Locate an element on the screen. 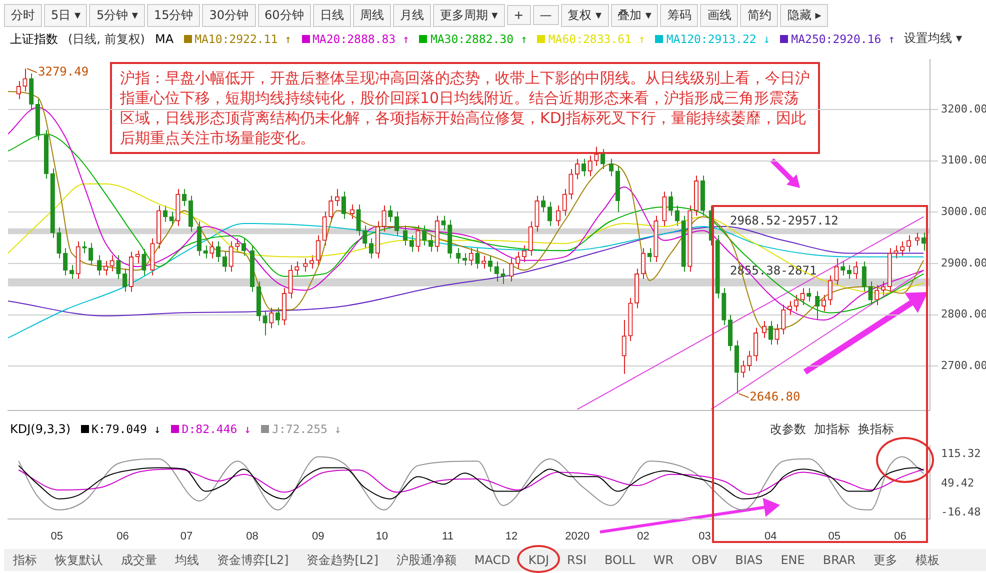 Image resolution: width=986 pixels, height=573 pixels. x-tick-label: 06 is located at coordinates (122, 536).